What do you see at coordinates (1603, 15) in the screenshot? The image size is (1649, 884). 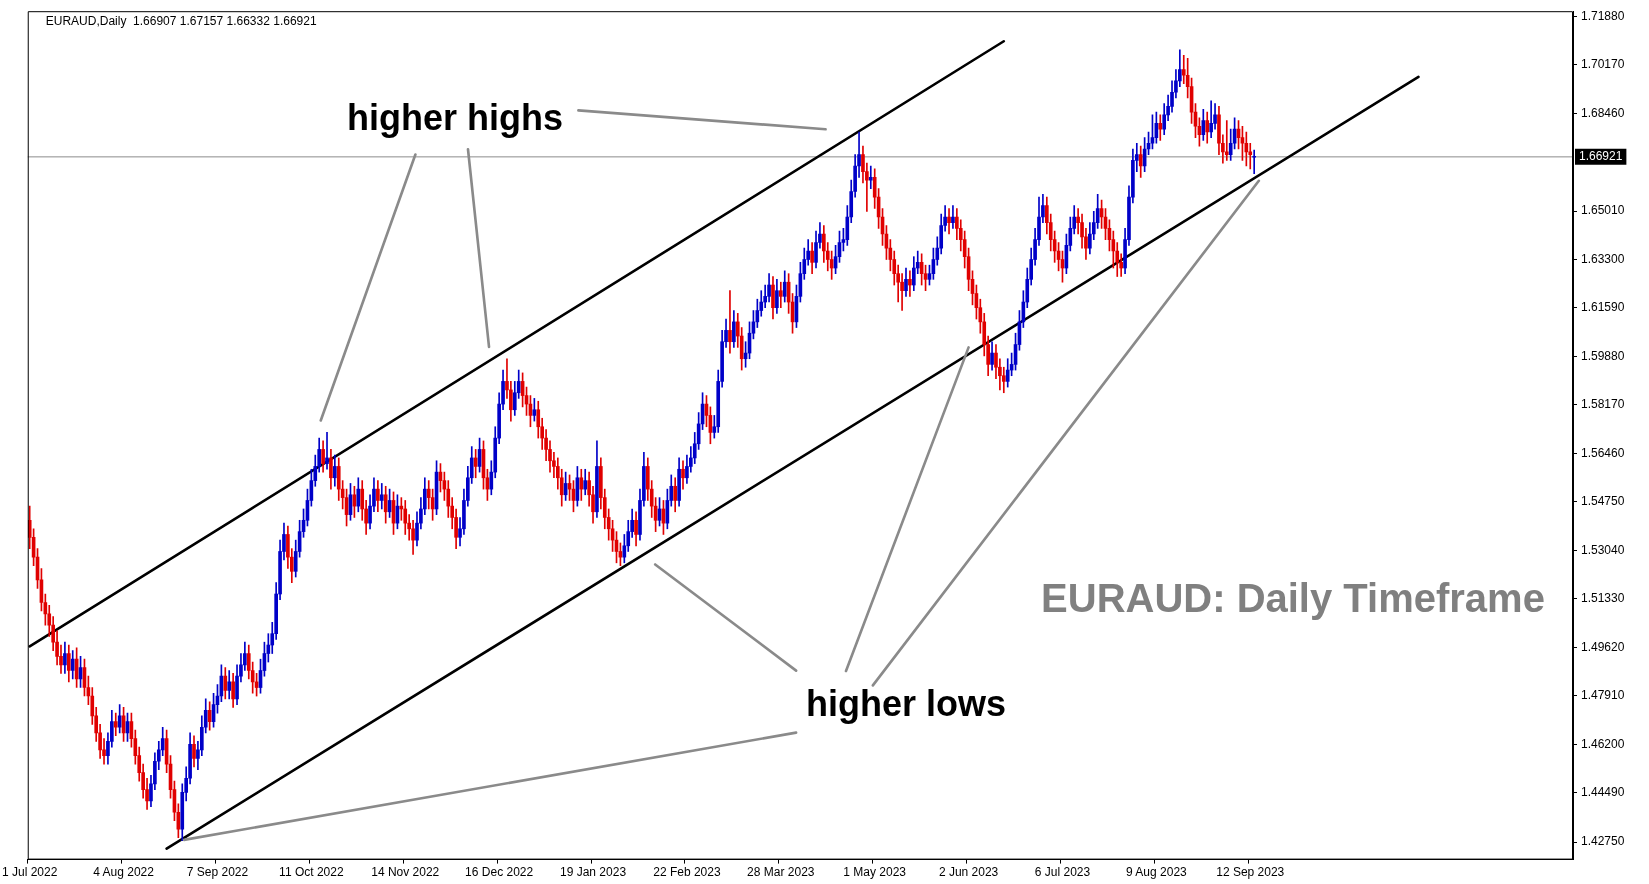 I see `y-tick-label: 1.71880` at bounding box center [1603, 15].